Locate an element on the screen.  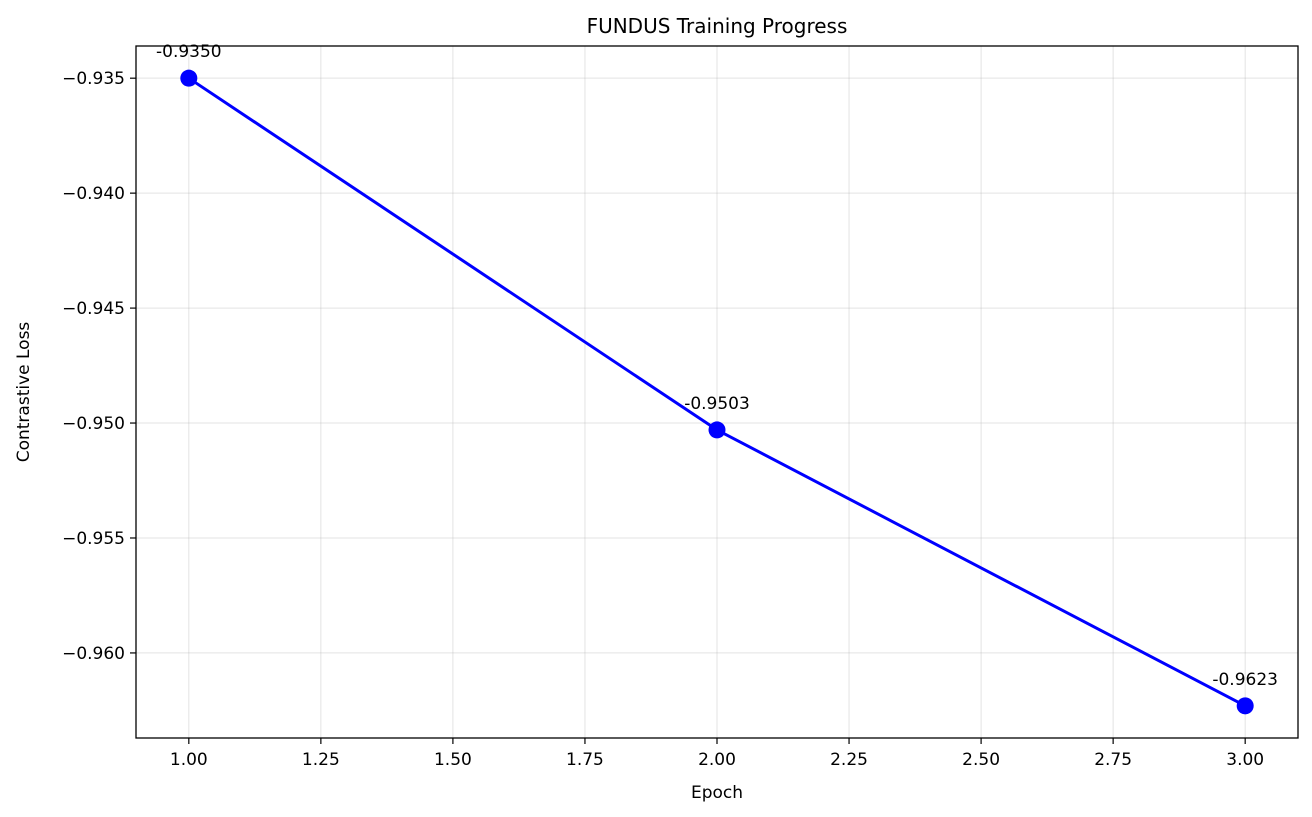
y-tick-label: −0.960 is located at coordinates (93, 654).